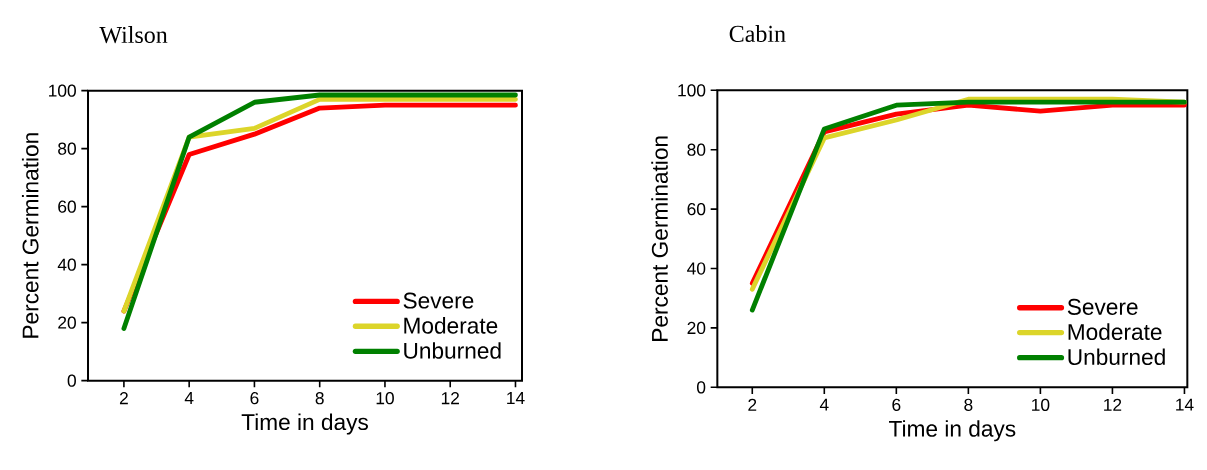  I want to click on chart-title: Cabin, so click(757, 33).